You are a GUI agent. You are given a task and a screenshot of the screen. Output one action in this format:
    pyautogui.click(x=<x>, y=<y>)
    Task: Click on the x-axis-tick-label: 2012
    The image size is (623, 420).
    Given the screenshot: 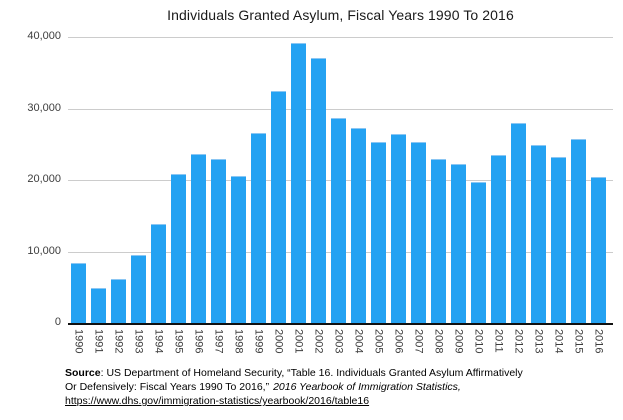 What is the action you would take?
    pyautogui.click(x=518, y=341)
    